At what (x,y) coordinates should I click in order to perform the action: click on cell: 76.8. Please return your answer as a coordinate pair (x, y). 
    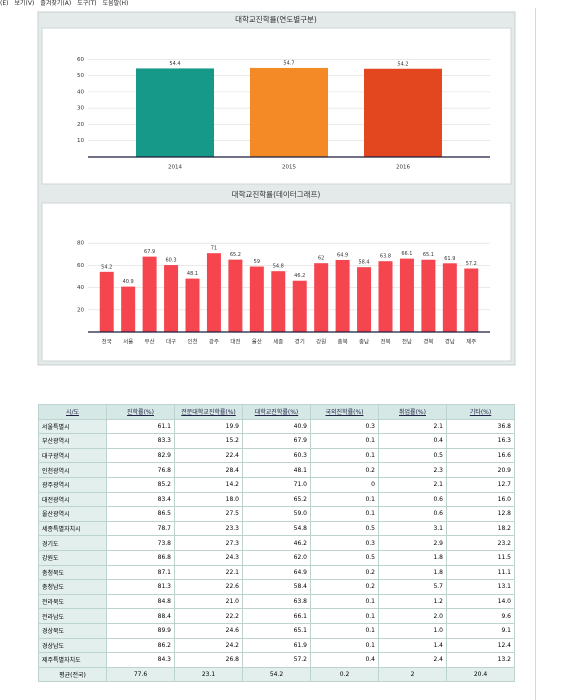
    Looking at the image, I should click on (140, 470).